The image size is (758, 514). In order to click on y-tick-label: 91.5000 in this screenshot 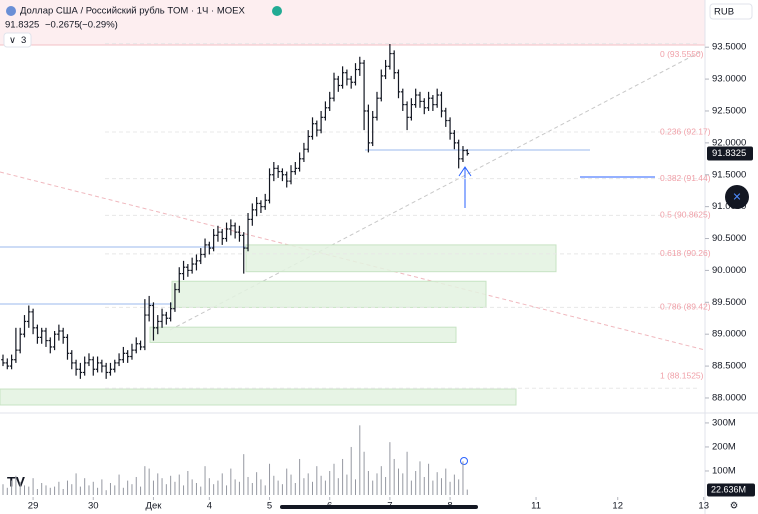, I will do `click(729, 174)`.